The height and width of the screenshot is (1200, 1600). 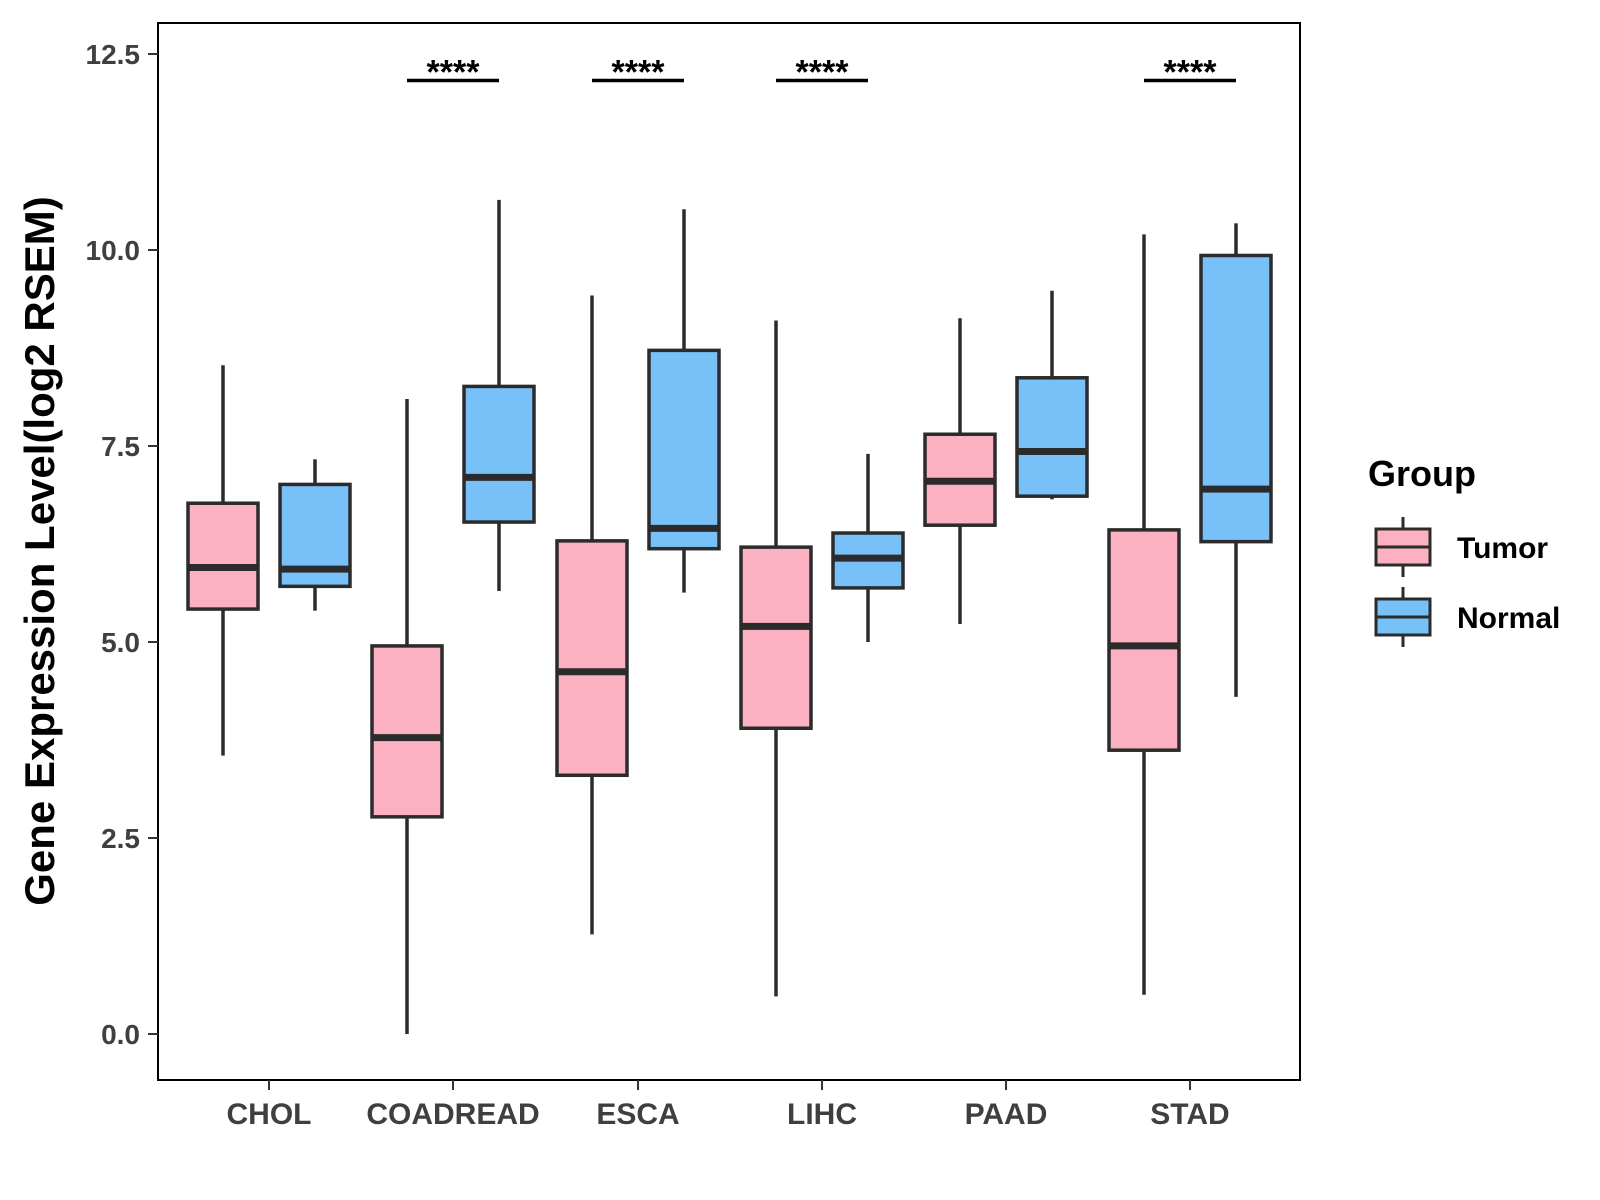 I want to click on normal-box-stad, so click(x=1236, y=460).